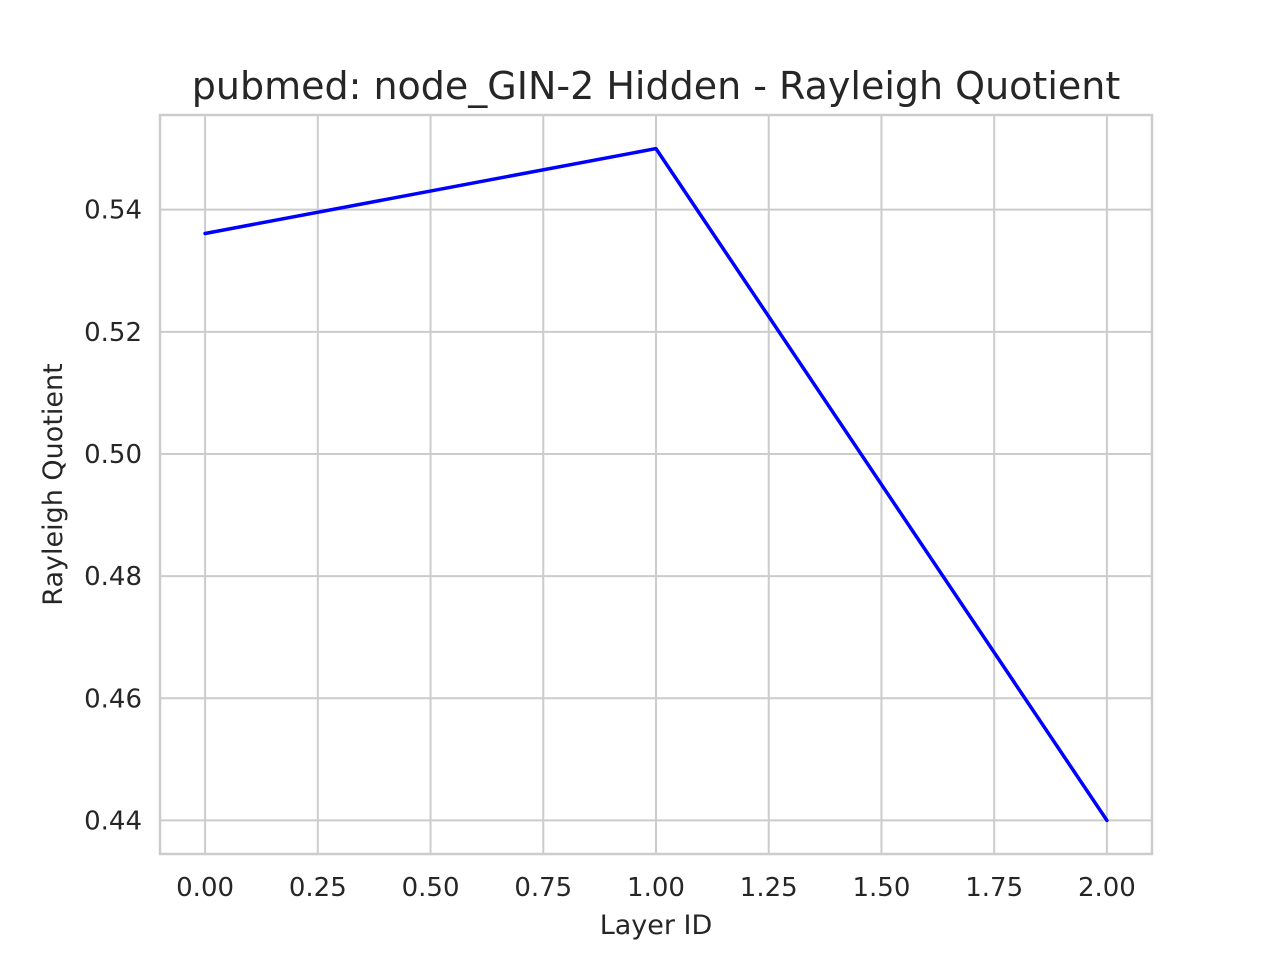 This screenshot has height=960, width=1280. What do you see at coordinates (769, 888) in the screenshot?
I see `x-tick-label: 1.25` at bounding box center [769, 888].